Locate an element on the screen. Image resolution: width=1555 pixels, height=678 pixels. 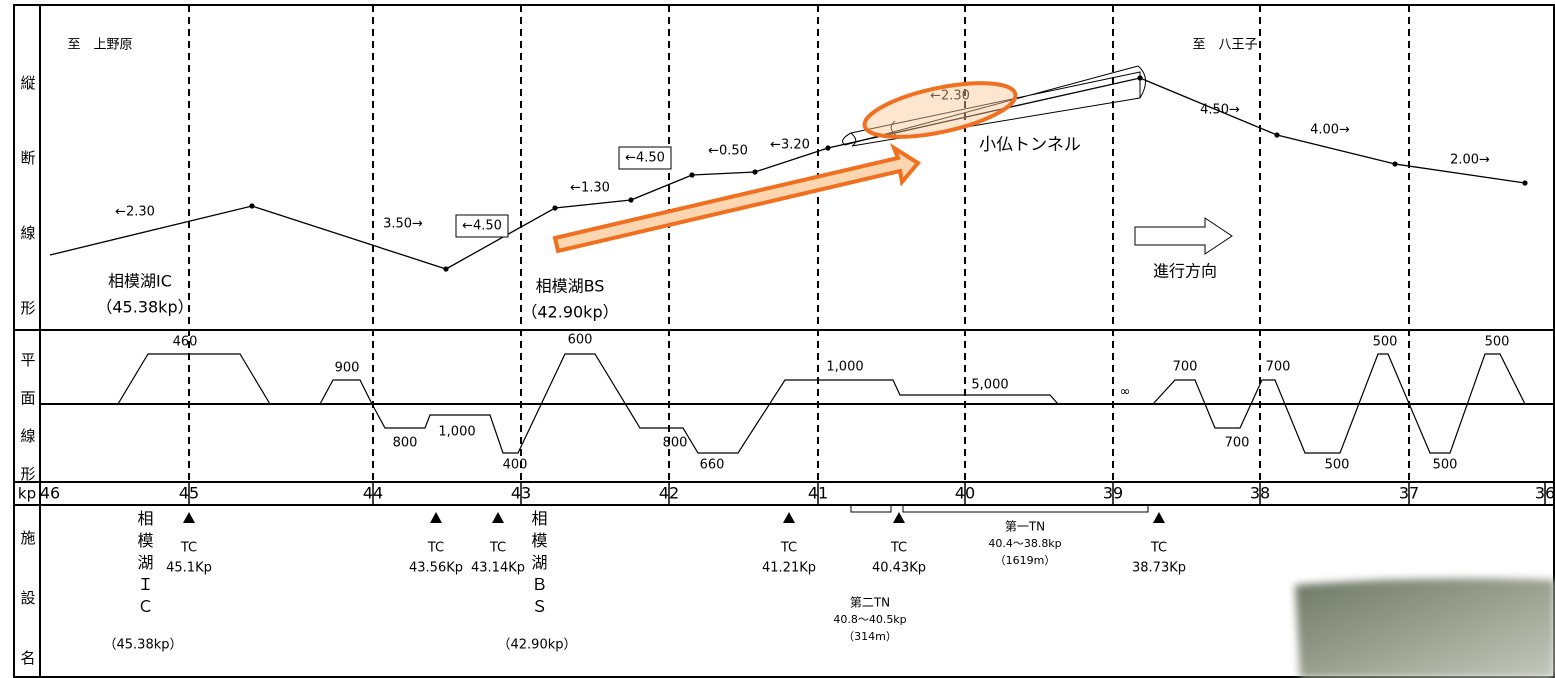
facility-name: 相模湖ＢＳ is located at coordinates (538, 565).